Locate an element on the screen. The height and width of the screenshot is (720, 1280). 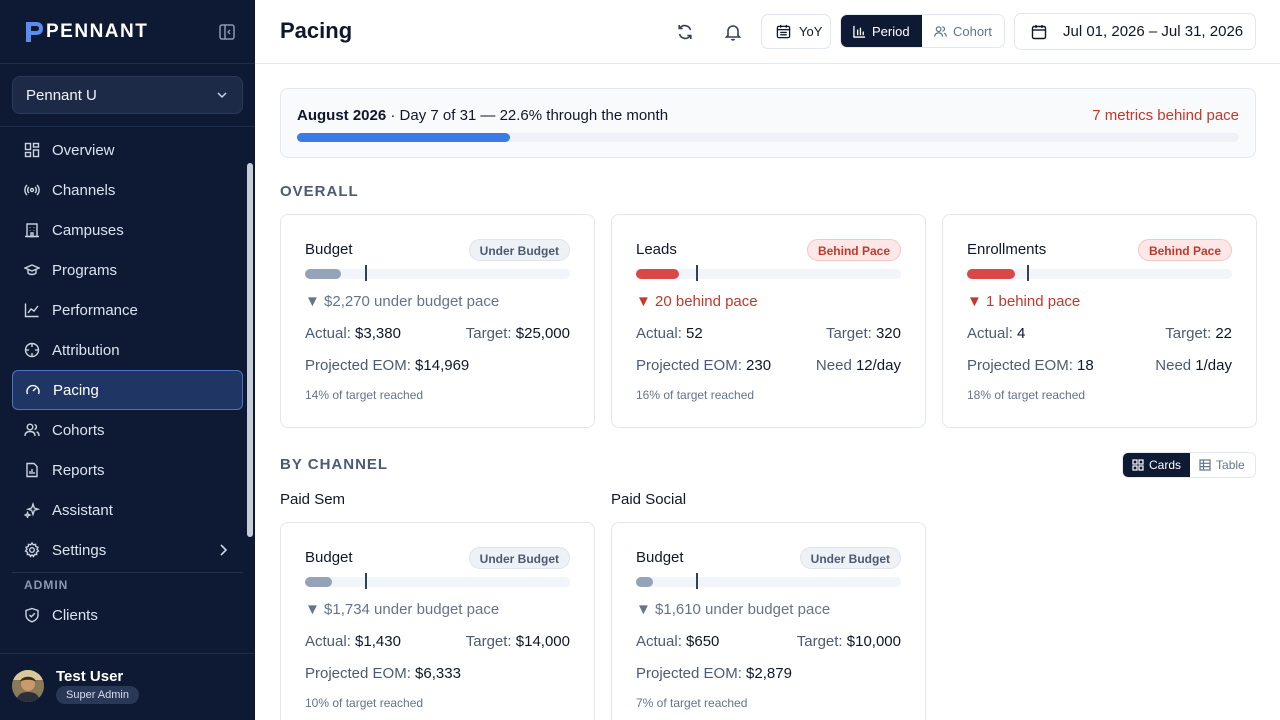
table-icon is located at coordinates (1205, 465).